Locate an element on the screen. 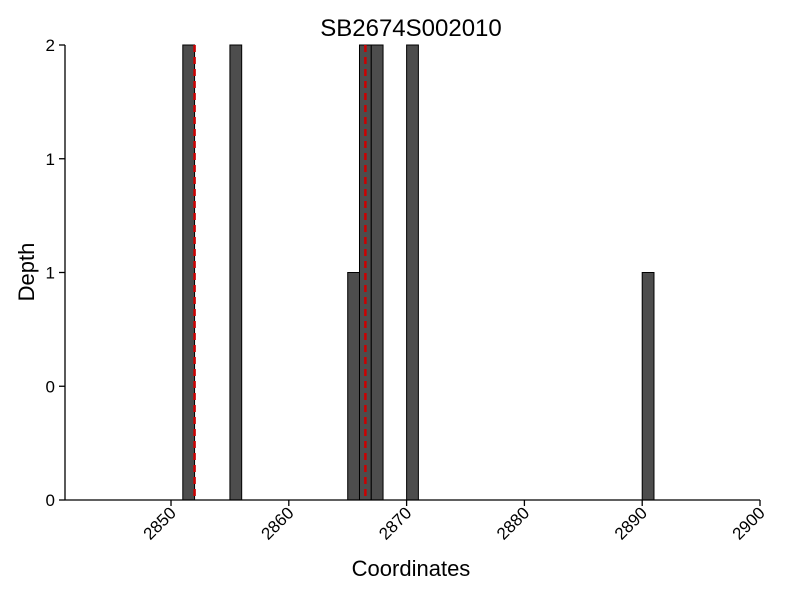  x-tick-label-4: 2890 is located at coordinates (631, 523).